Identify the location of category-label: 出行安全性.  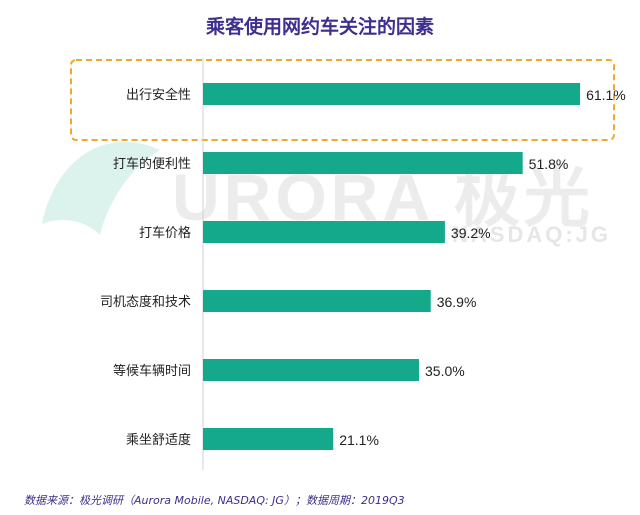
(158, 95).